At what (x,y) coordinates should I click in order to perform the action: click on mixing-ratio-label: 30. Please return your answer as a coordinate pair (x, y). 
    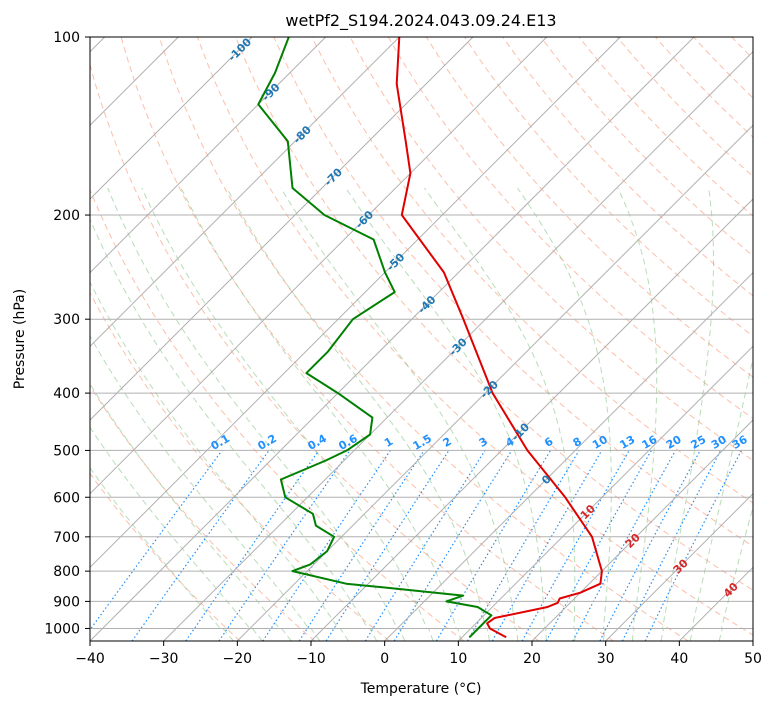
    Looking at the image, I should click on (719, 442).